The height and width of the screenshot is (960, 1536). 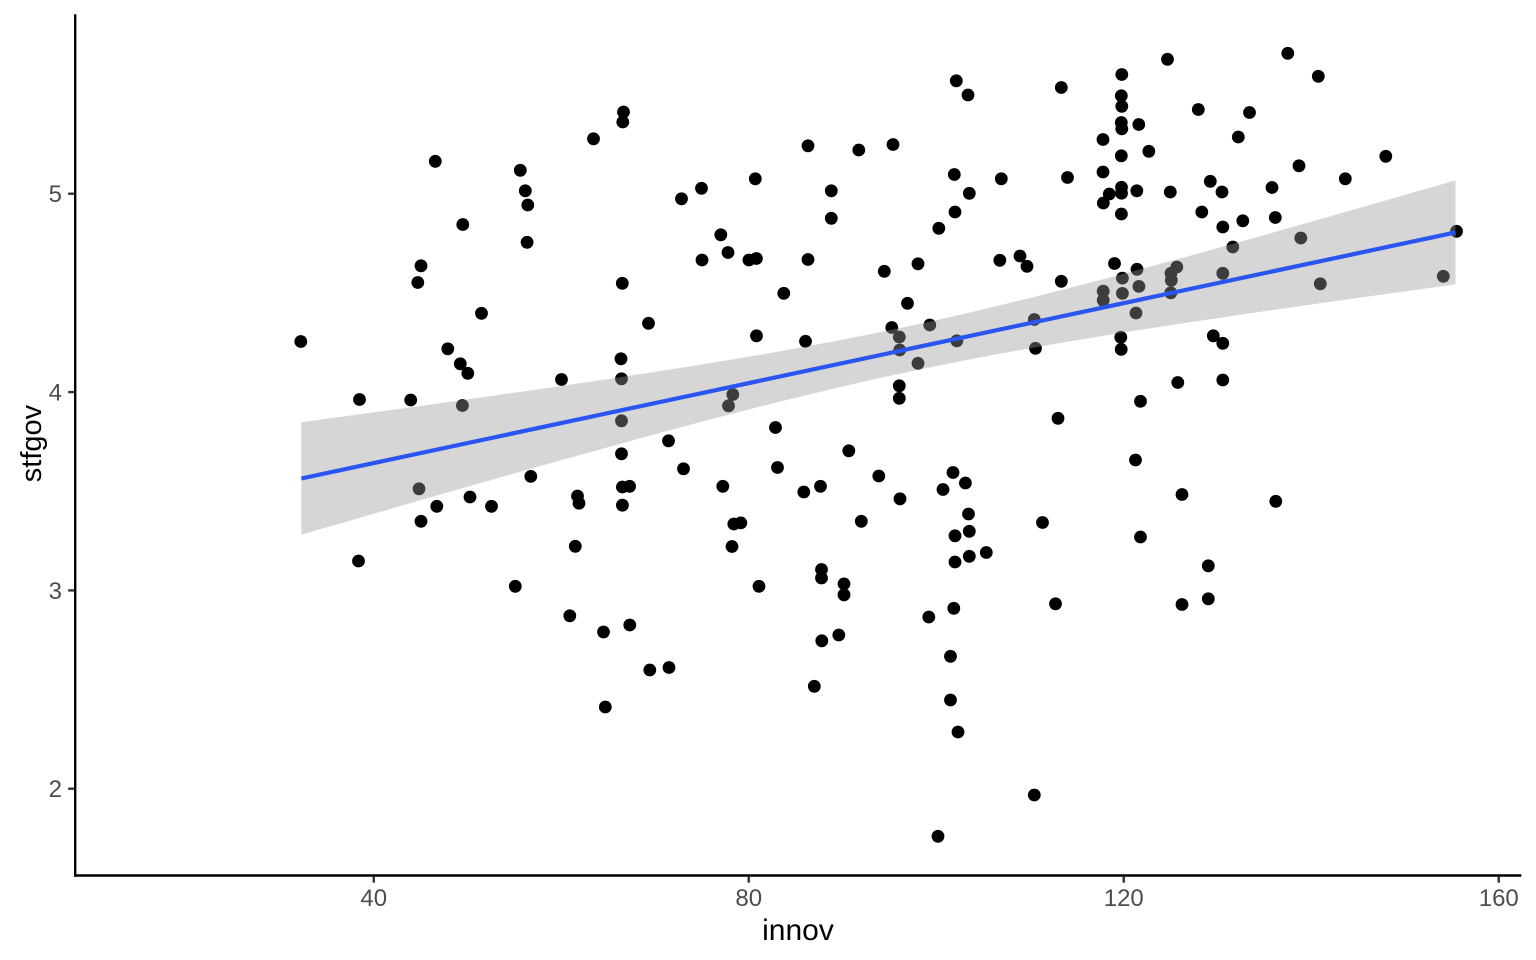 I want to click on svg-text: 3, so click(x=55, y=591).